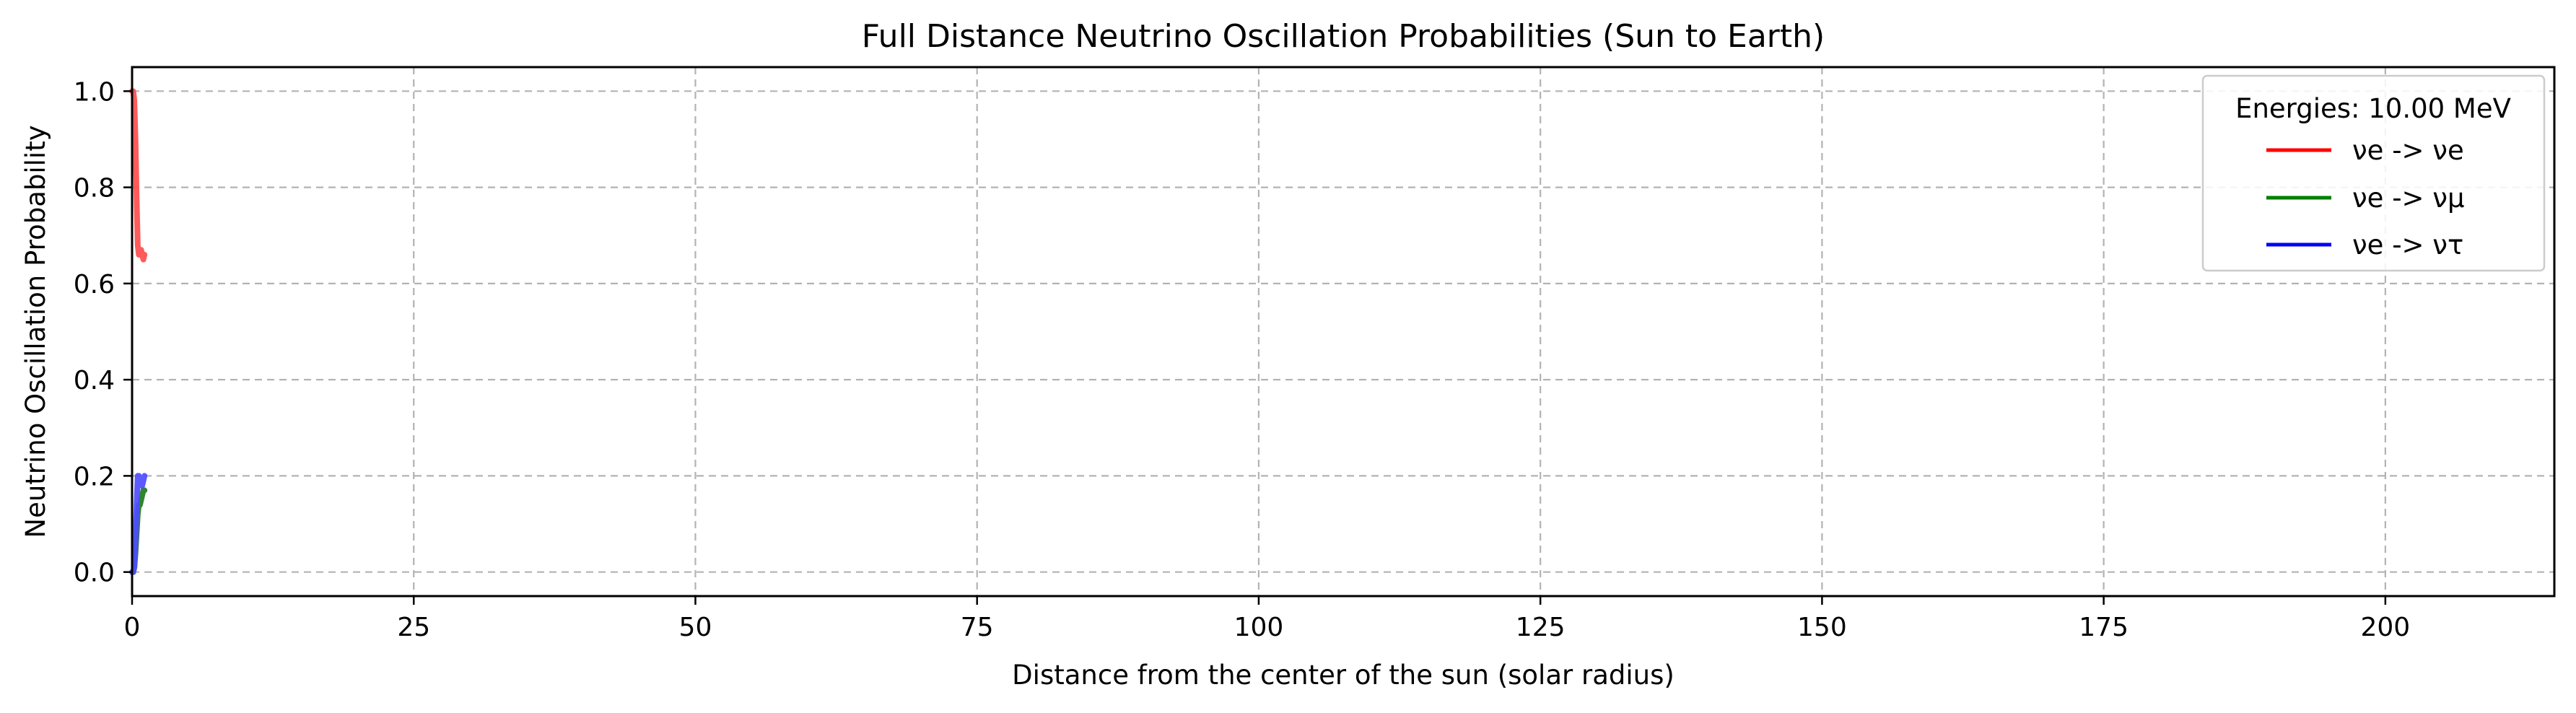 This screenshot has width=2576, height=713. Describe the element at coordinates (1541, 627) in the screenshot. I see `x-tick-label: 125` at that location.